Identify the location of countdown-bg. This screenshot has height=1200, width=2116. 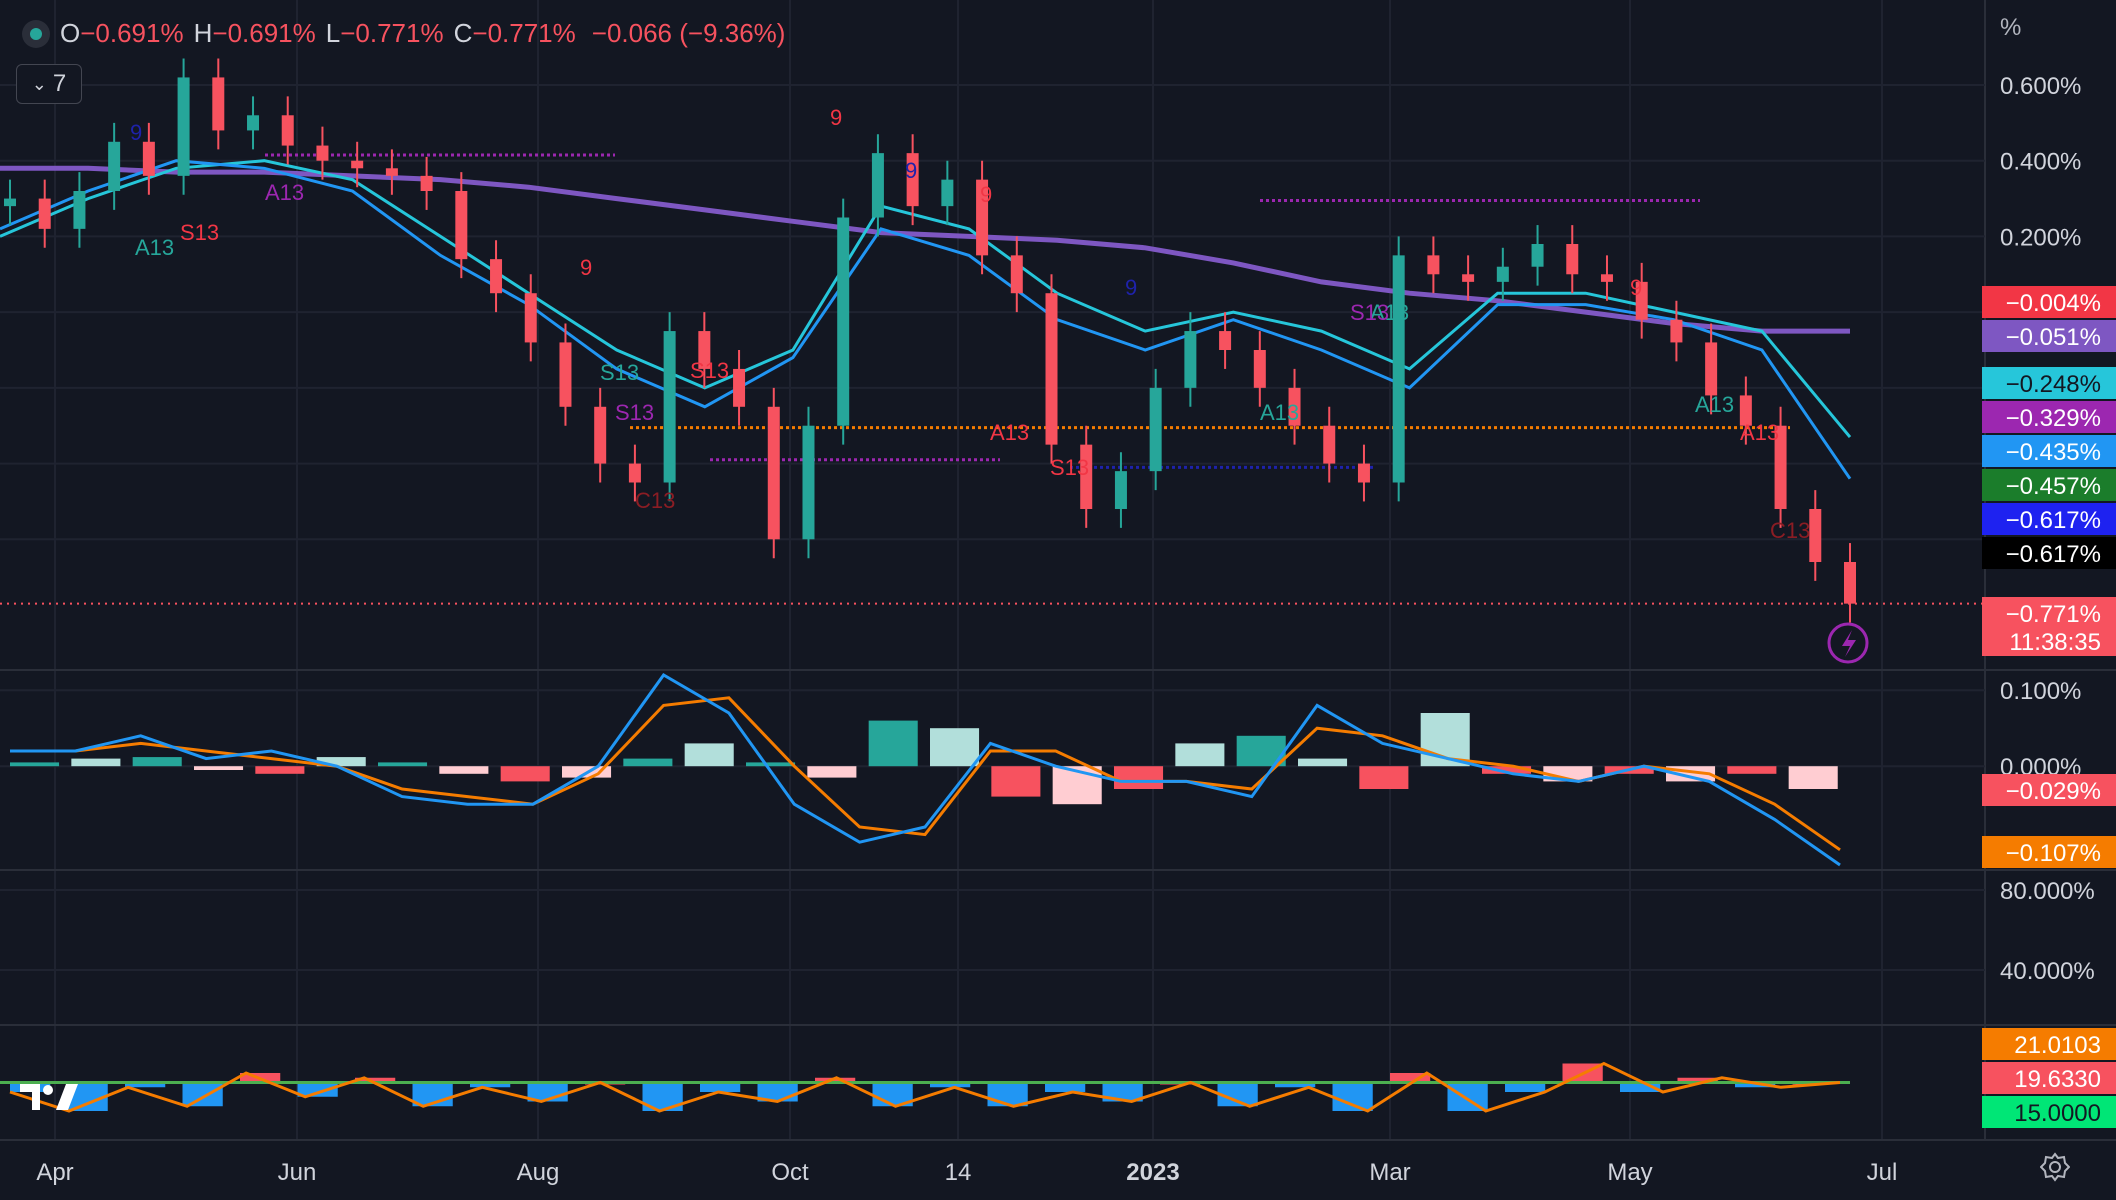
(2049, 641).